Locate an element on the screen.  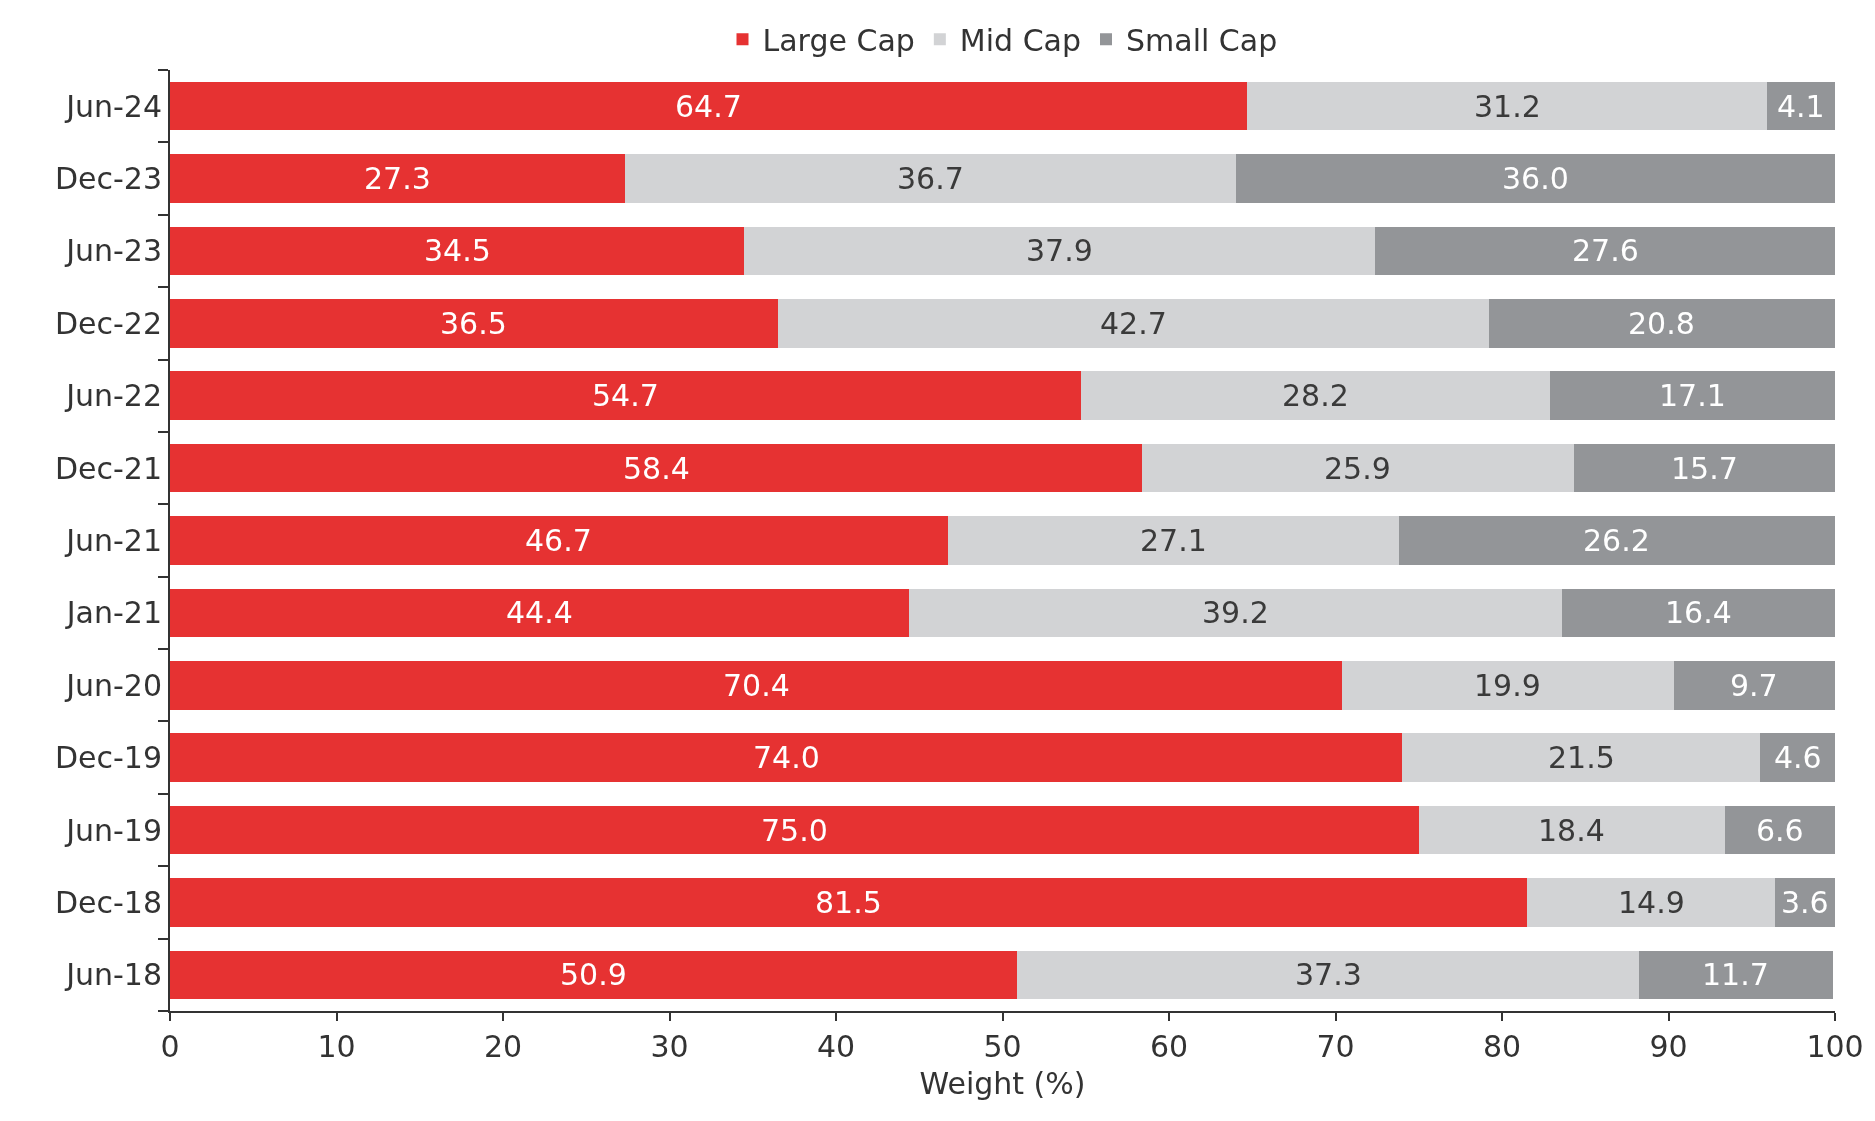
data-label: 37.3 is located at coordinates (1328, 974).